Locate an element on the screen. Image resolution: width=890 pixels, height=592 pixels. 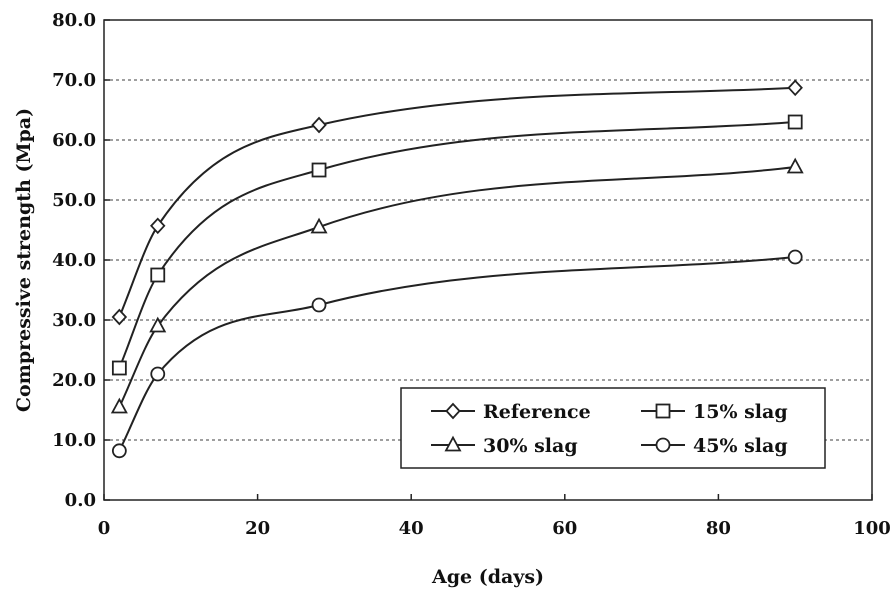
legend-label: 15% slag is located at coordinates (740, 412).